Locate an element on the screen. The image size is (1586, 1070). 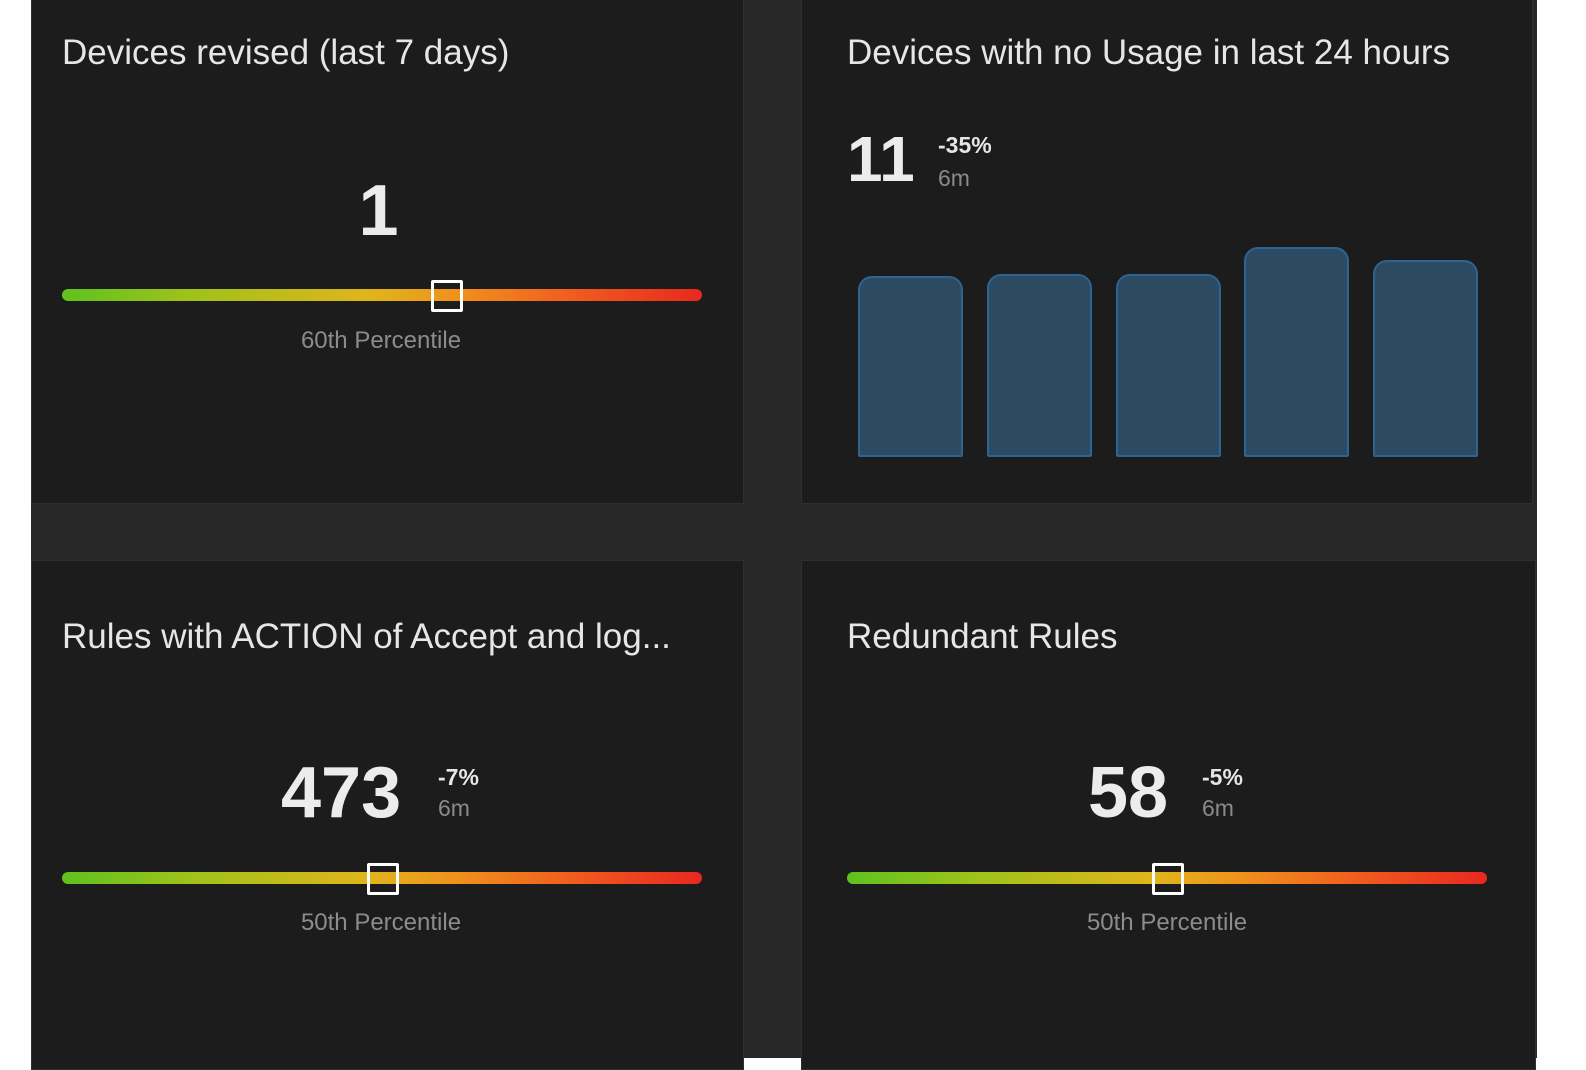
metric-delta: -35% is located at coordinates (965, 145).